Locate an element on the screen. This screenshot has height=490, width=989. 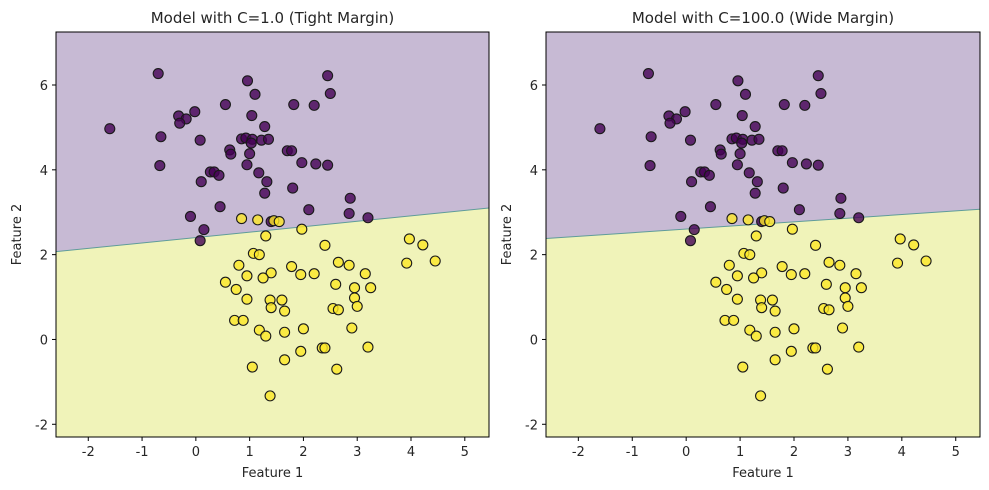
y-tick-label: -2 is located at coordinates (531, 425).